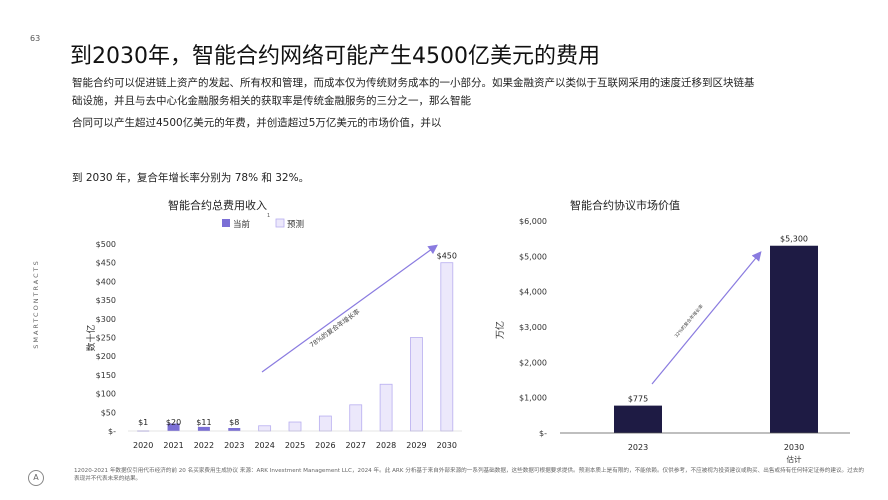 This screenshot has height=500, width=888. Describe the element at coordinates (447, 347) in the screenshot. I see `left-bar-2030` at that location.